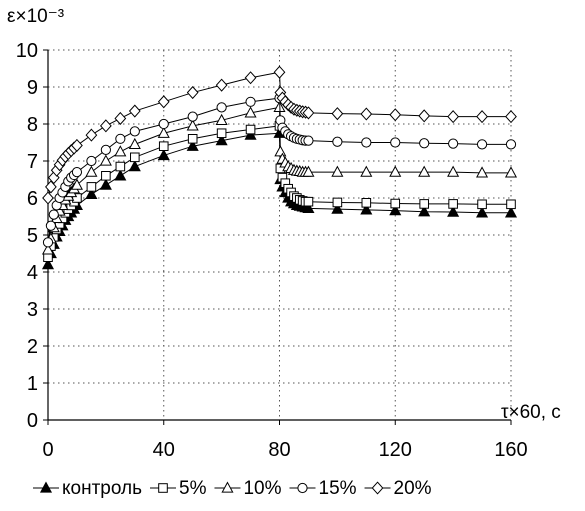  What do you see at coordinates (32, 421) in the screenshot?
I see `y-tick-label: 0` at bounding box center [32, 421].